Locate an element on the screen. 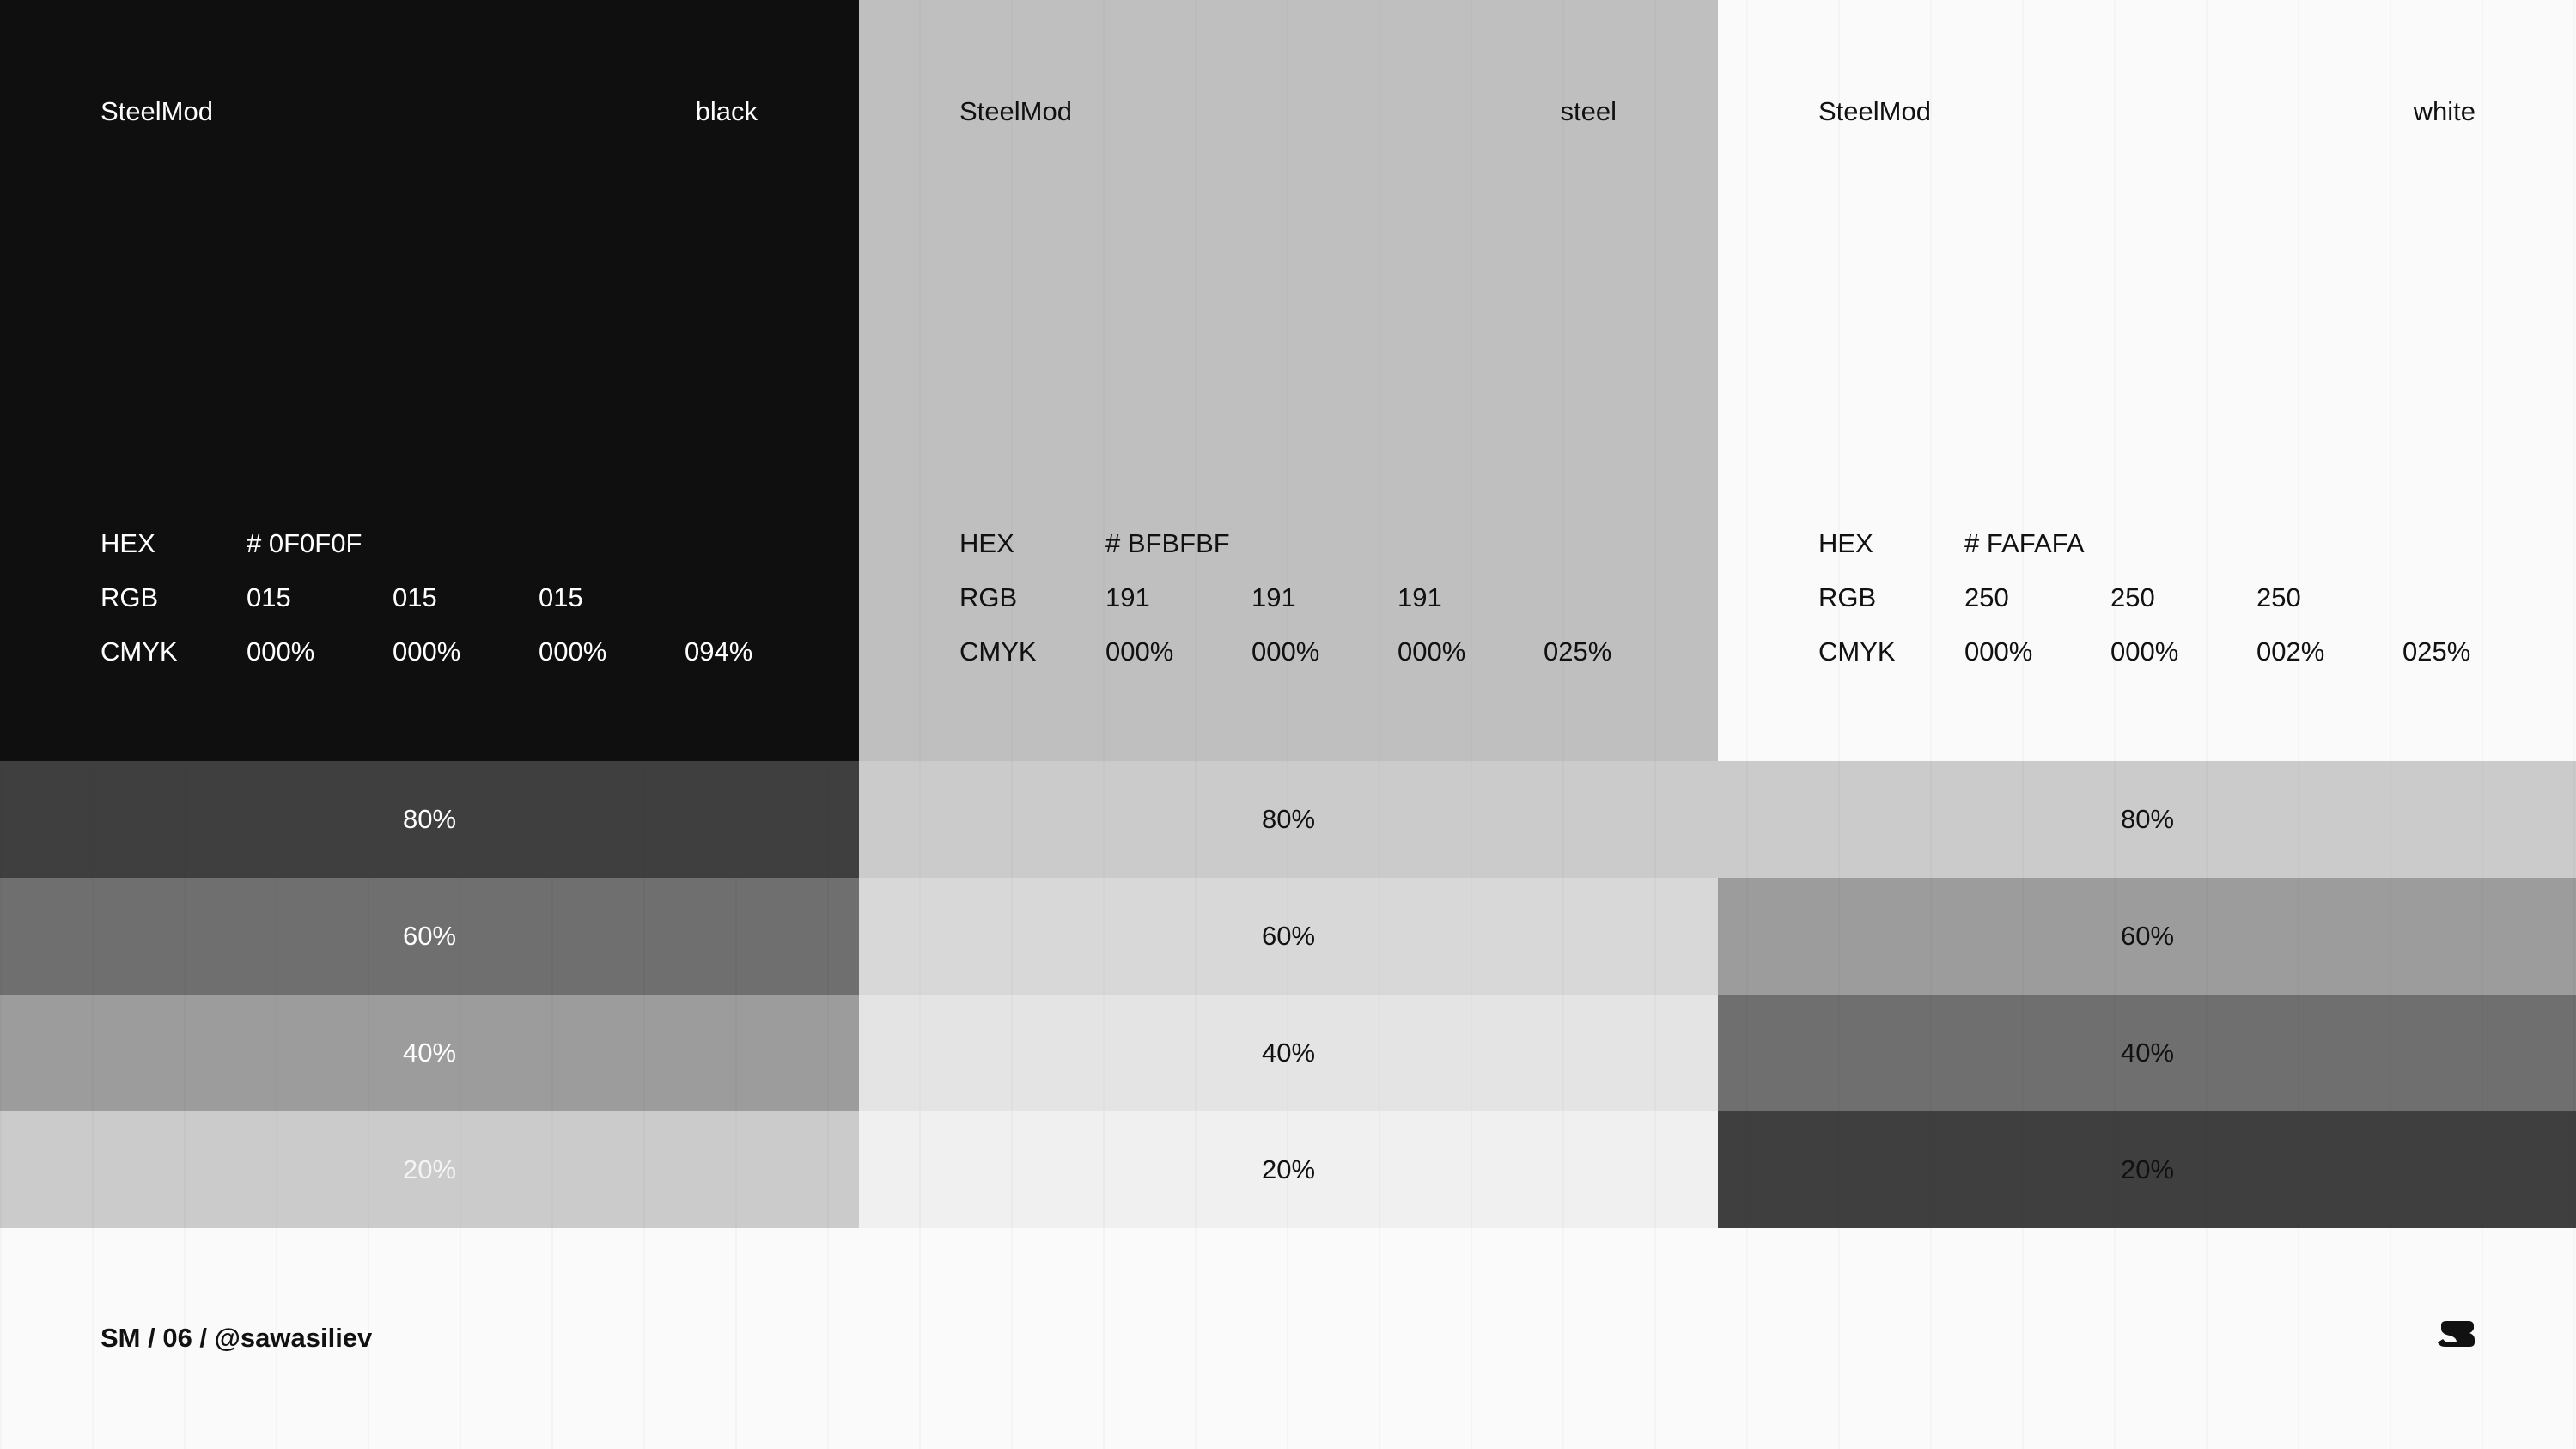  variant-label: white is located at coordinates (2444, 111).